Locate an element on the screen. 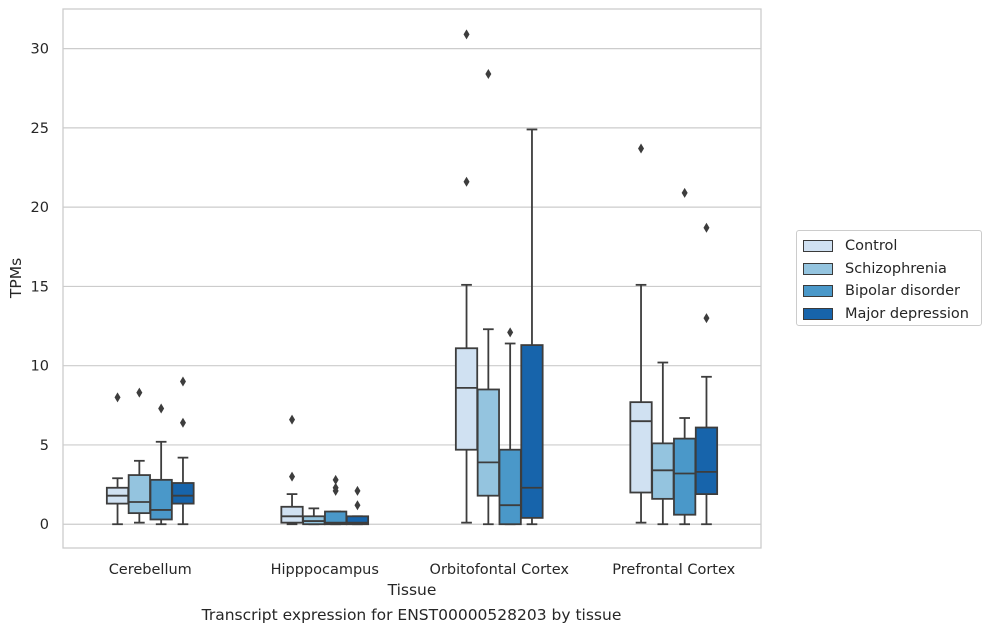  legend-item-schizophrenia: Schizophrenia is located at coordinates (889, 269).